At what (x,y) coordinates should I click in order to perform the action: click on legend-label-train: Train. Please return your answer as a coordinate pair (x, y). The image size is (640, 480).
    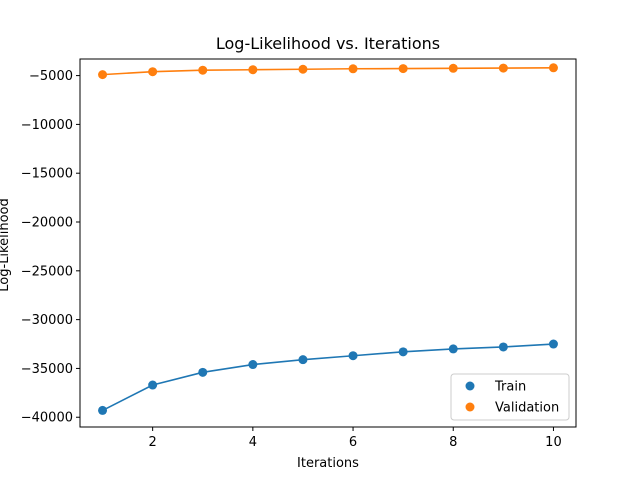
    Looking at the image, I should click on (510, 387).